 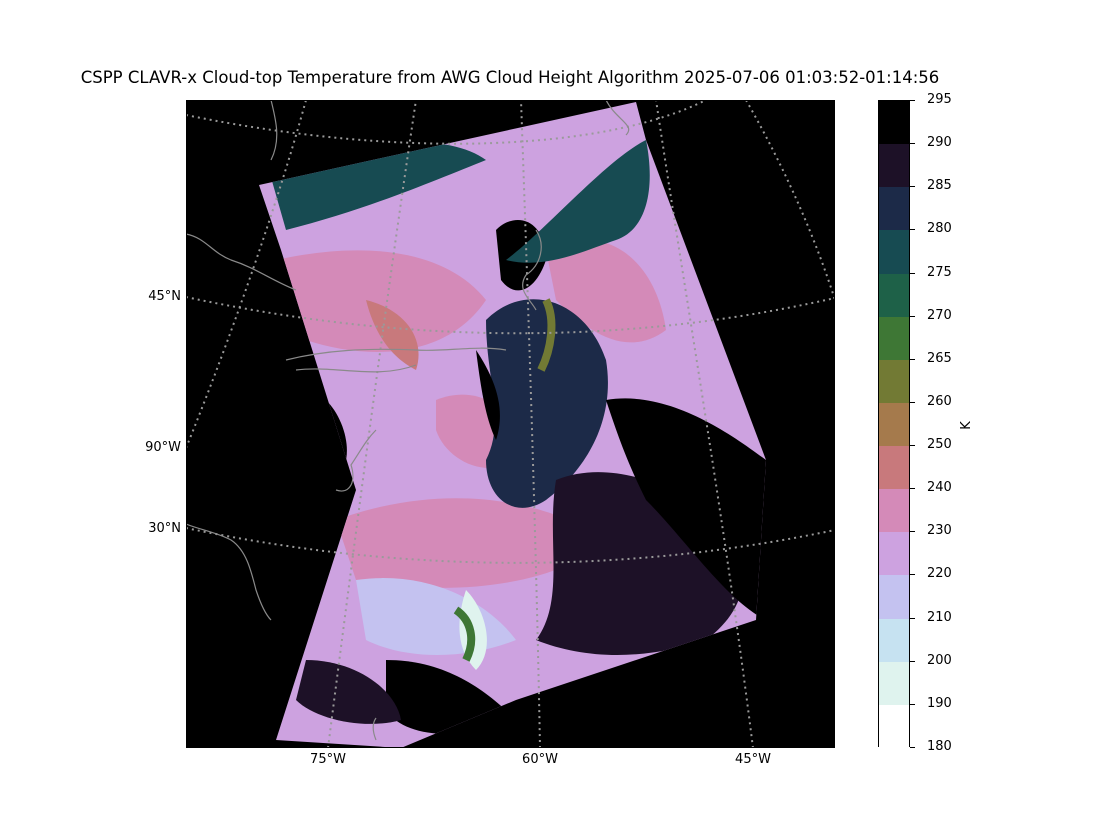 What do you see at coordinates (328, 759) in the screenshot?
I see `lon-label-75w: 75°W` at bounding box center [328, 759].